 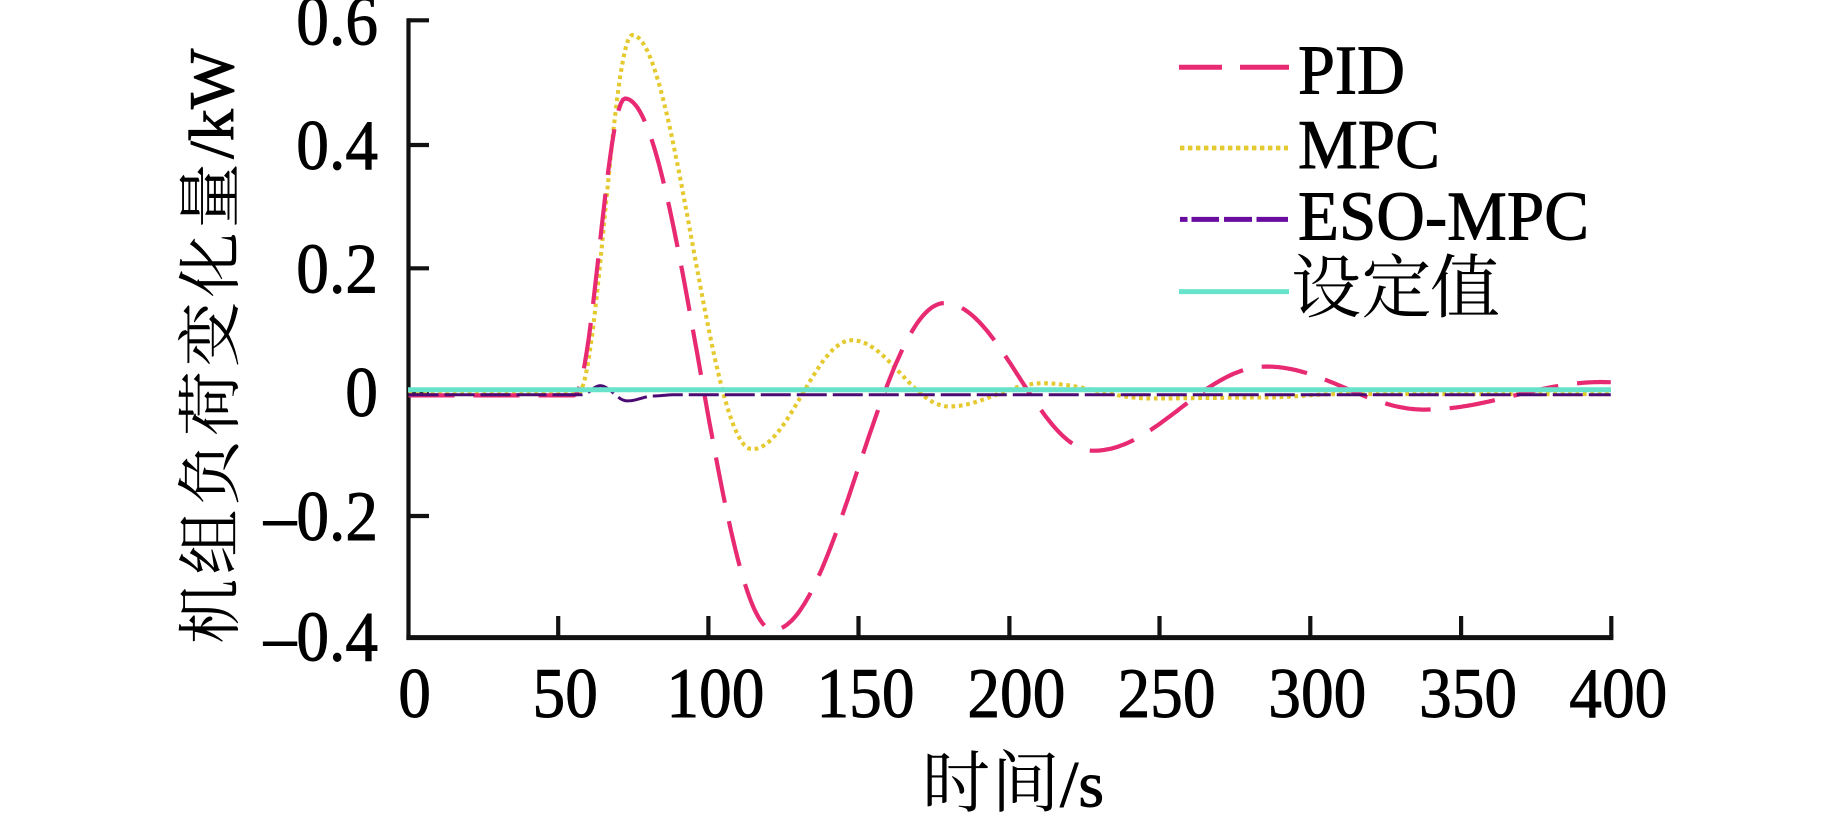 I want to click on svg-text: MPC, so click(x=1369, y=145).